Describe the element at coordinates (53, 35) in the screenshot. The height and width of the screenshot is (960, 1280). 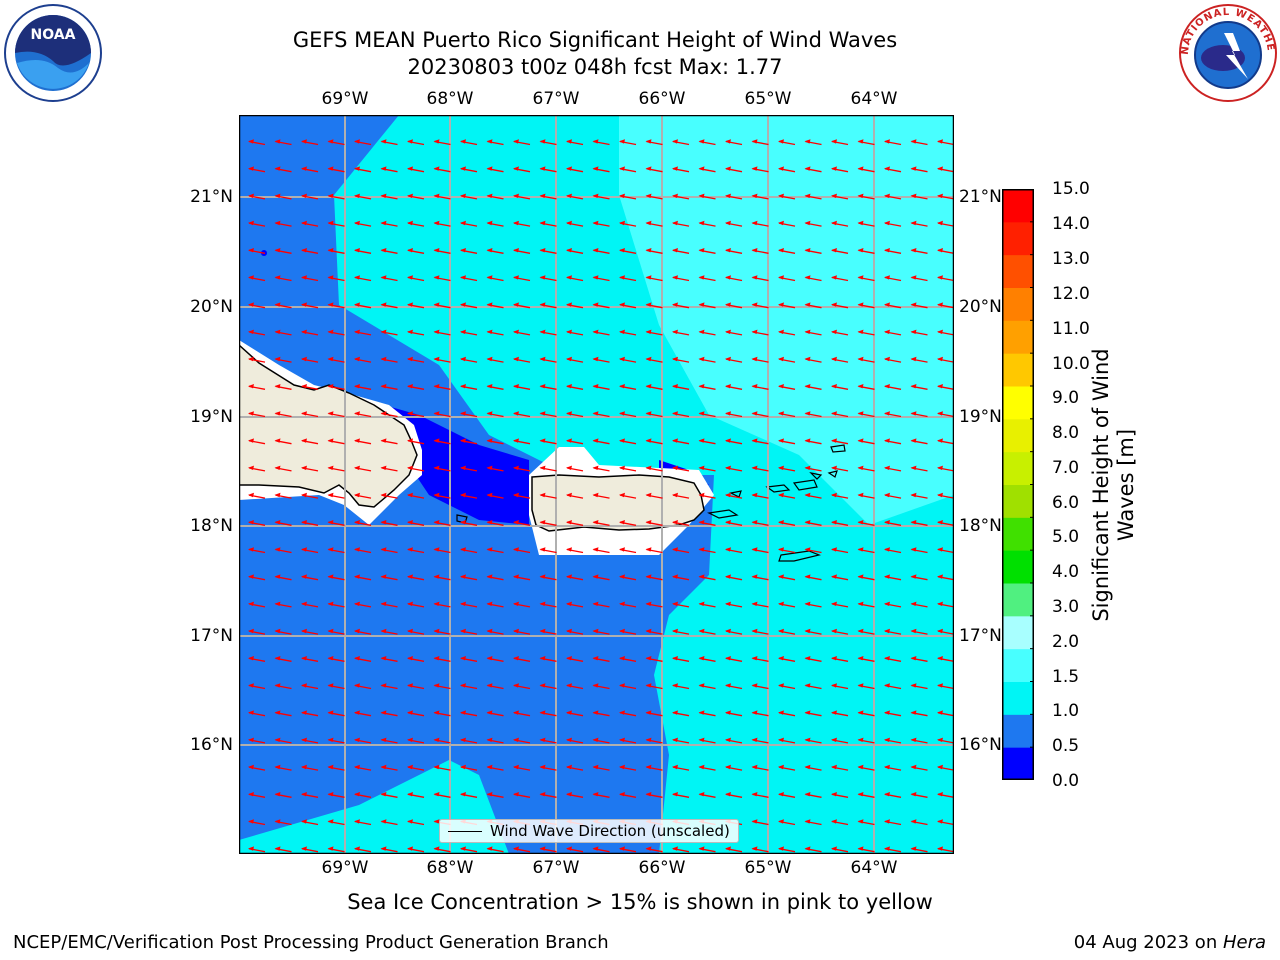
I see `svg-text: NOAA` at that location.